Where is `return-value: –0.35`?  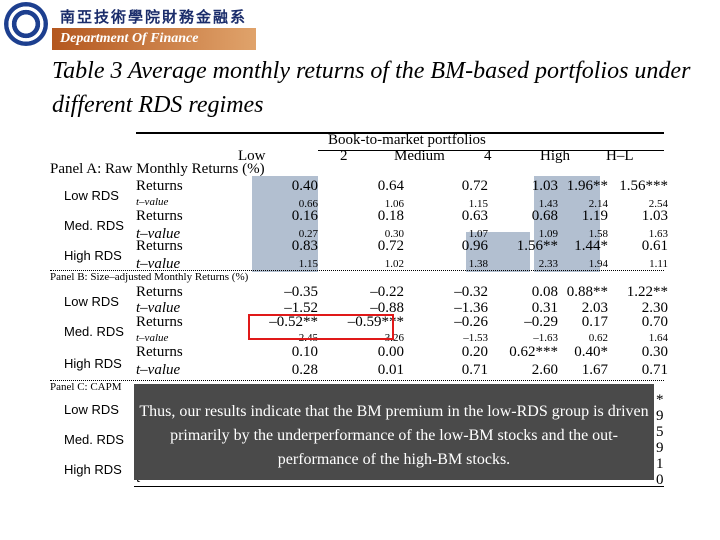
return-value: –0.35 is located at coordinates (301, 292).